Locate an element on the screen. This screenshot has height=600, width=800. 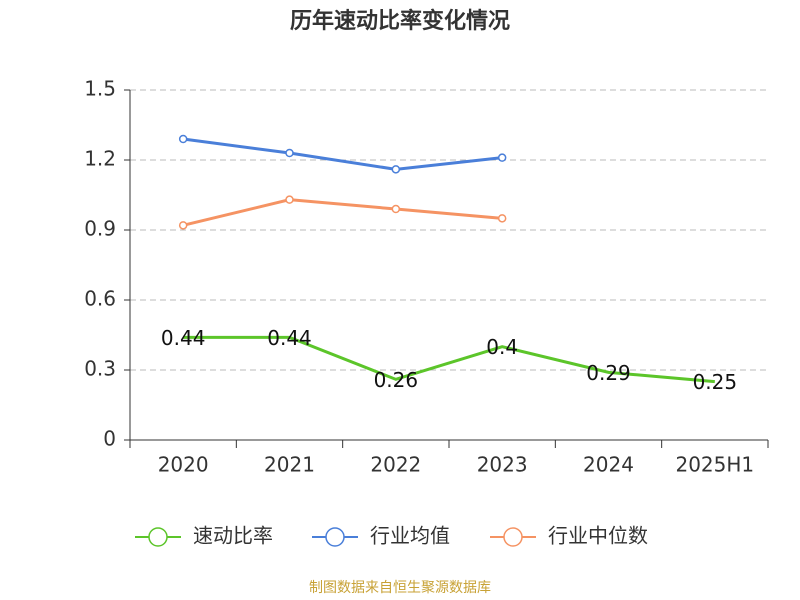
y-tick-label: 0.6 is located at coordinates (100, 299).